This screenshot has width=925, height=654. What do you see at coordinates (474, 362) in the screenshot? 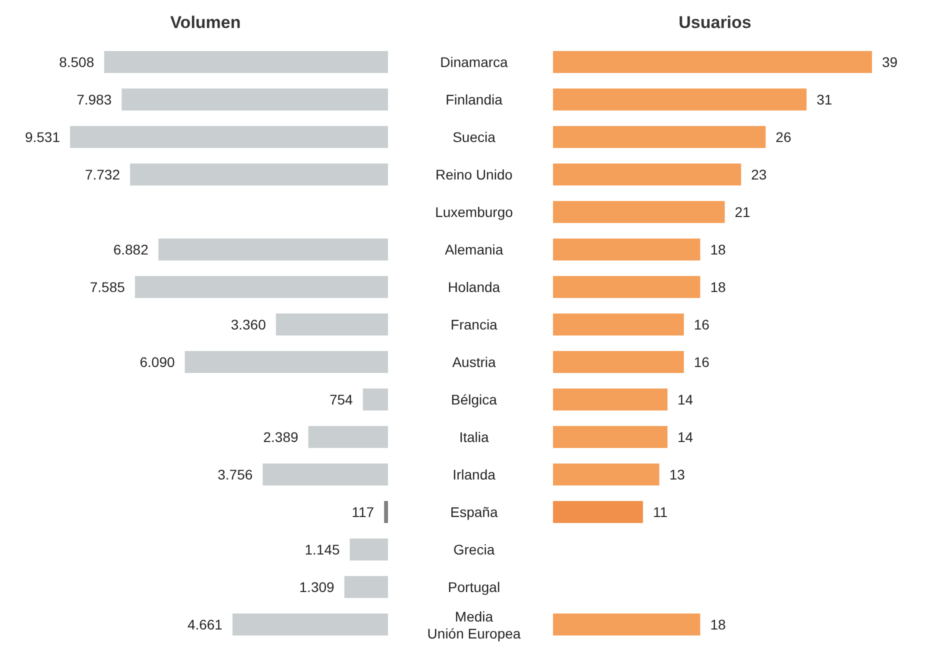
I see `y-tick-label: Austria` at bounding box center [474, 362].